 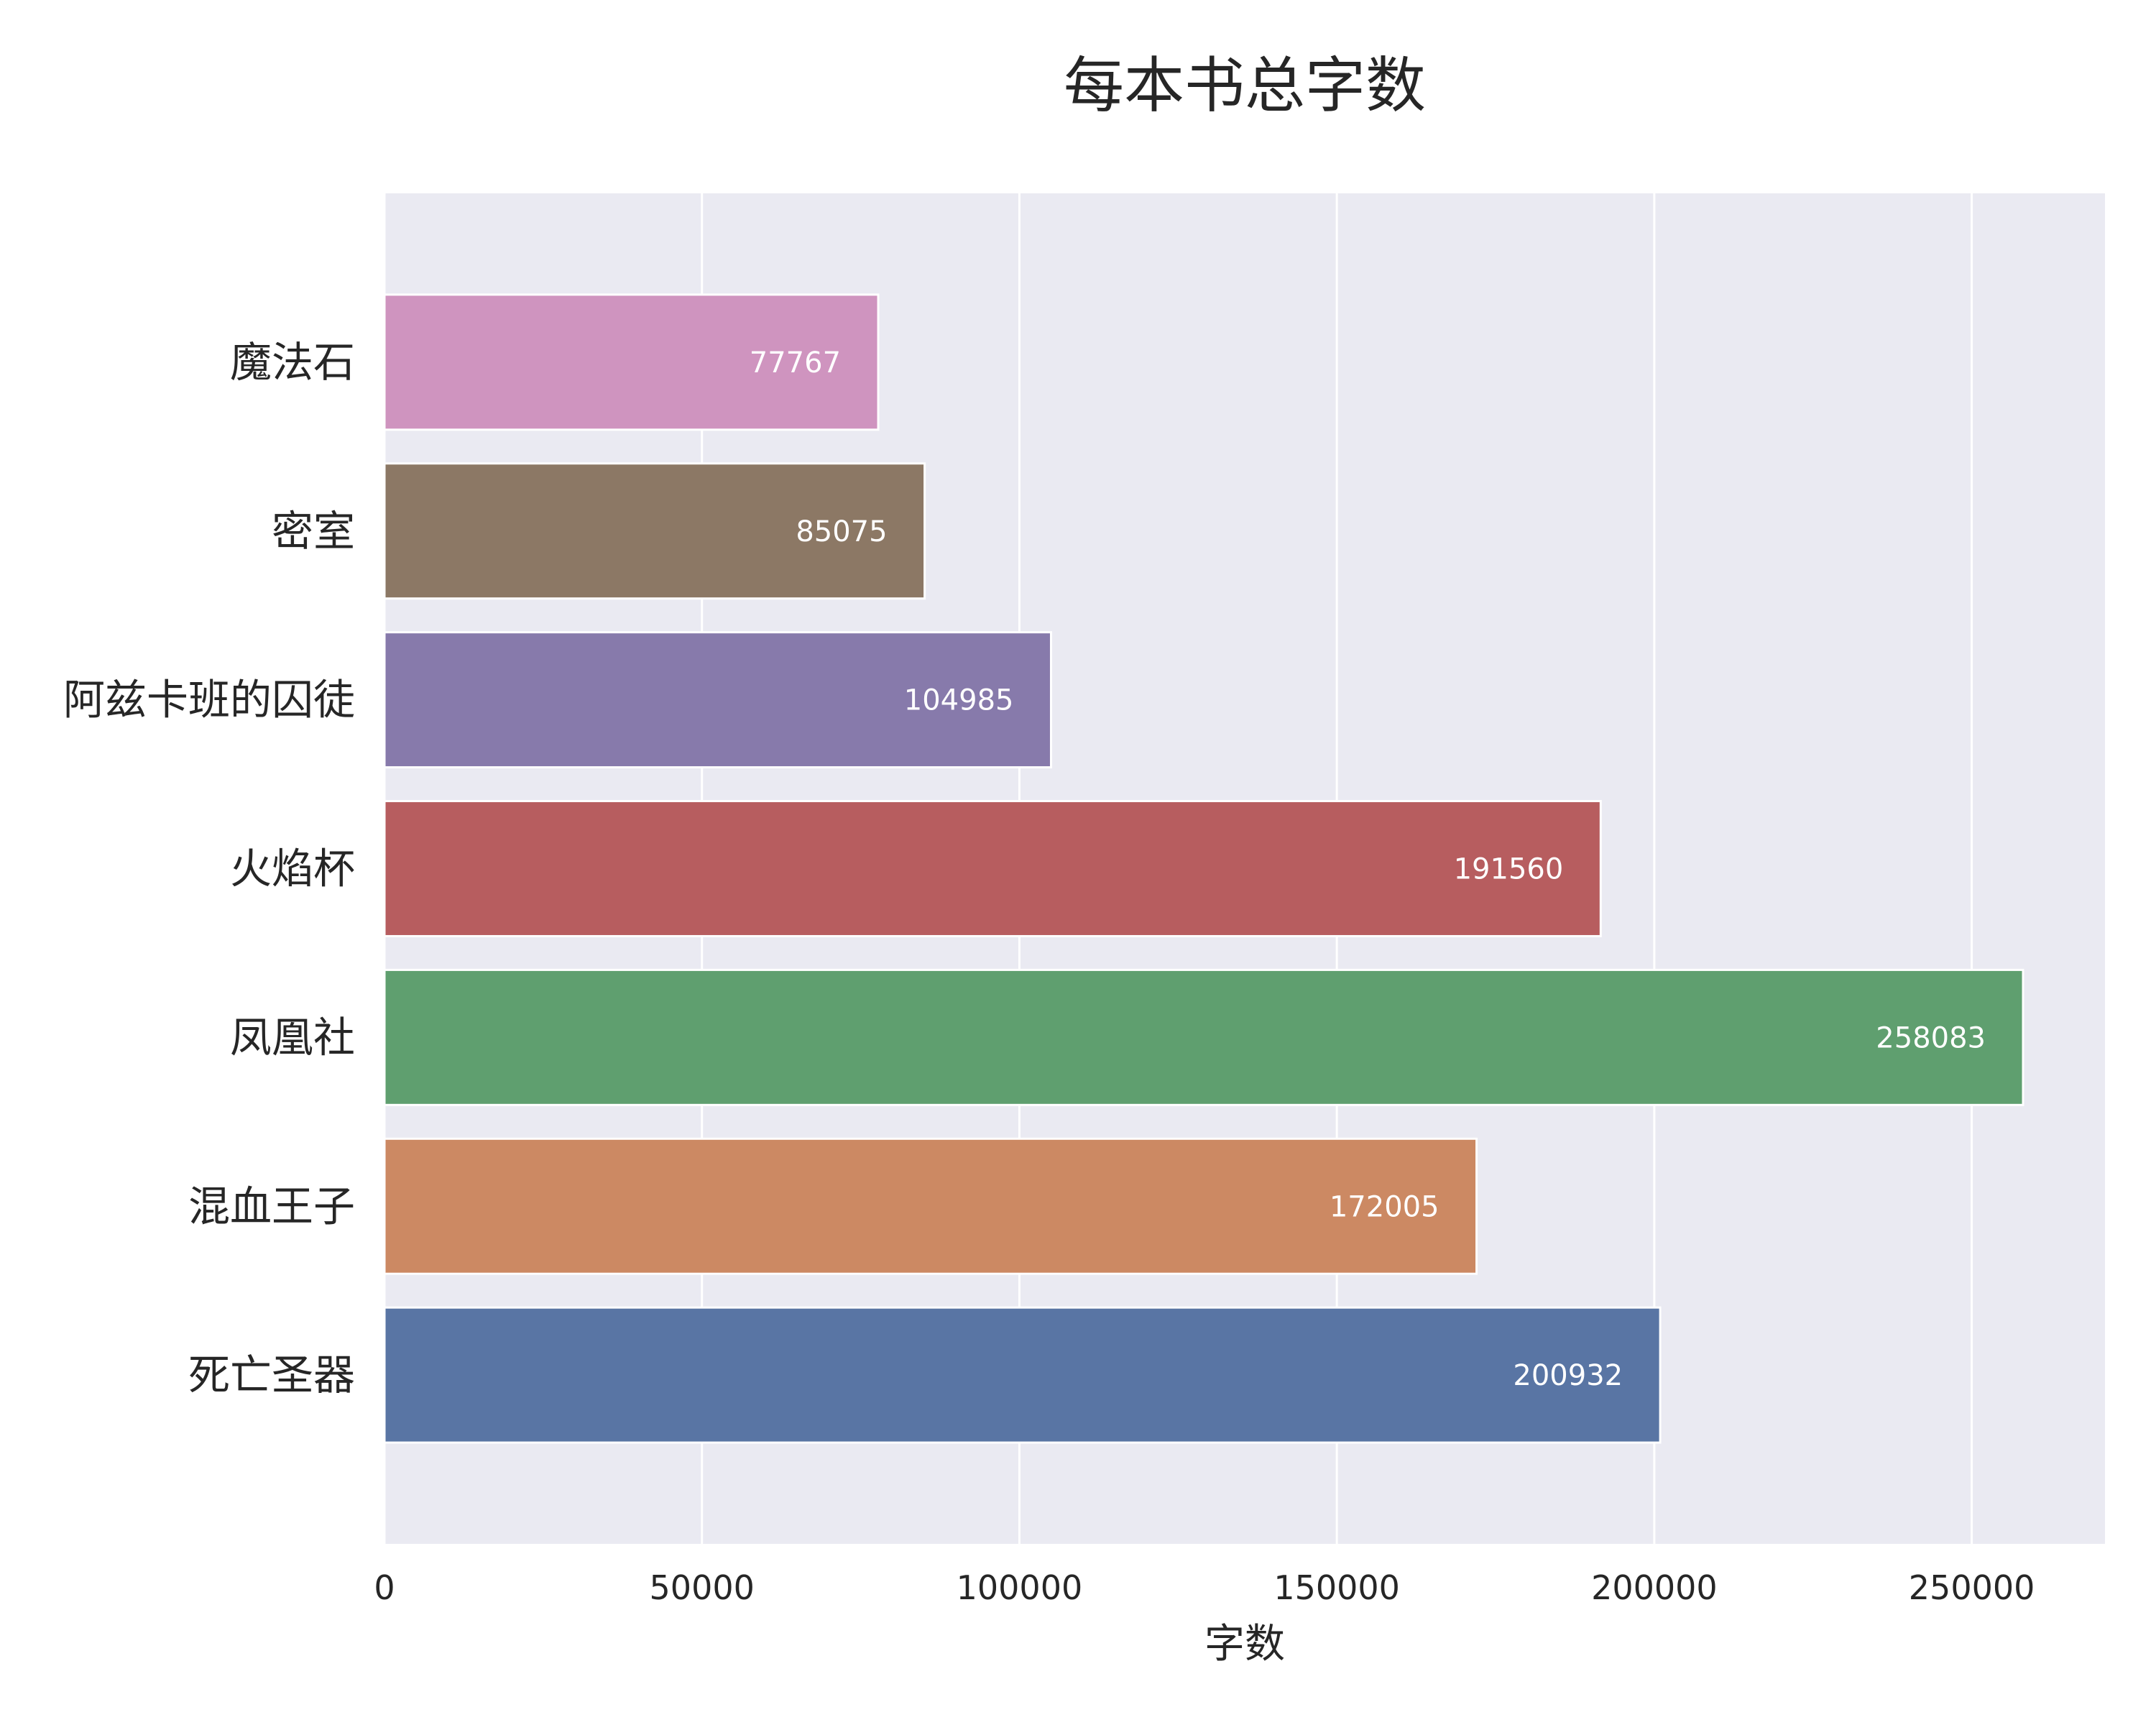 What do you see at coordinates (384, 1587) in the screenshot?
I see `x-tick-label: 0` at bounding box center [384, 1587].